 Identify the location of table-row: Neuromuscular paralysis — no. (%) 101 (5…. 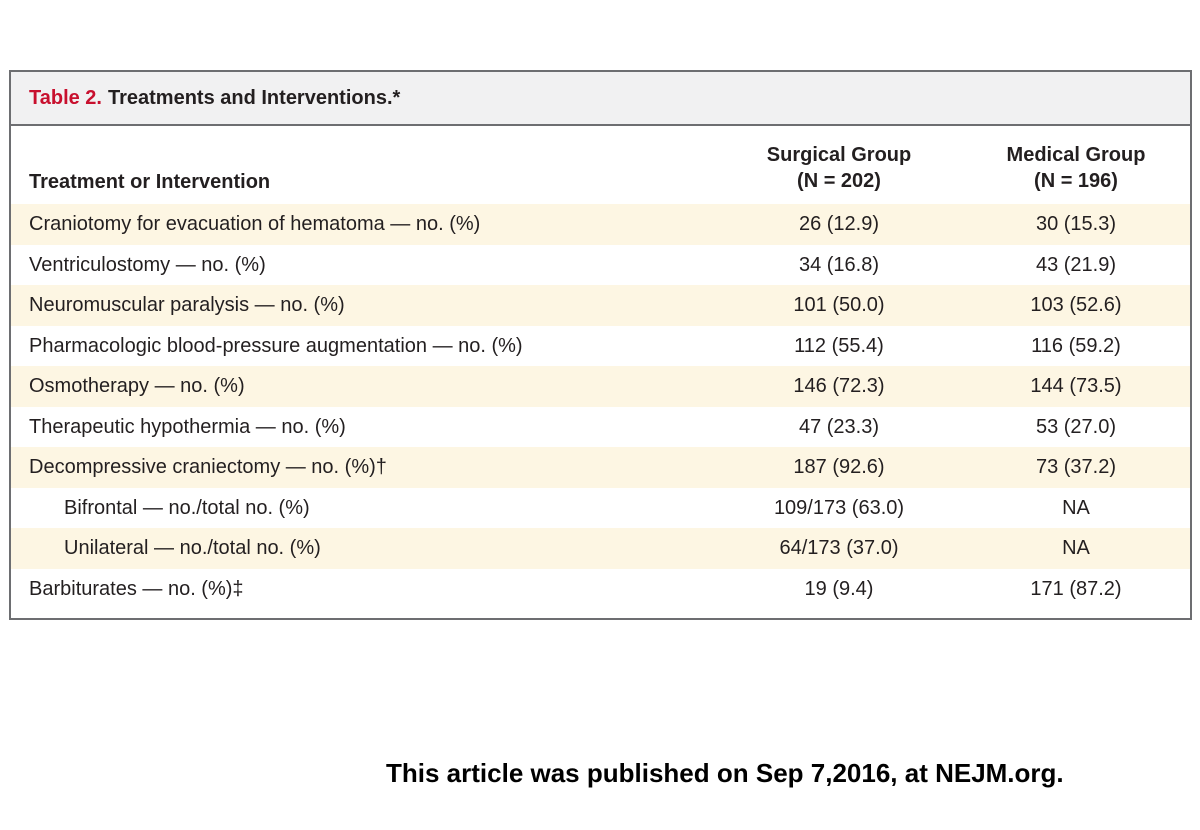
(600, 305).